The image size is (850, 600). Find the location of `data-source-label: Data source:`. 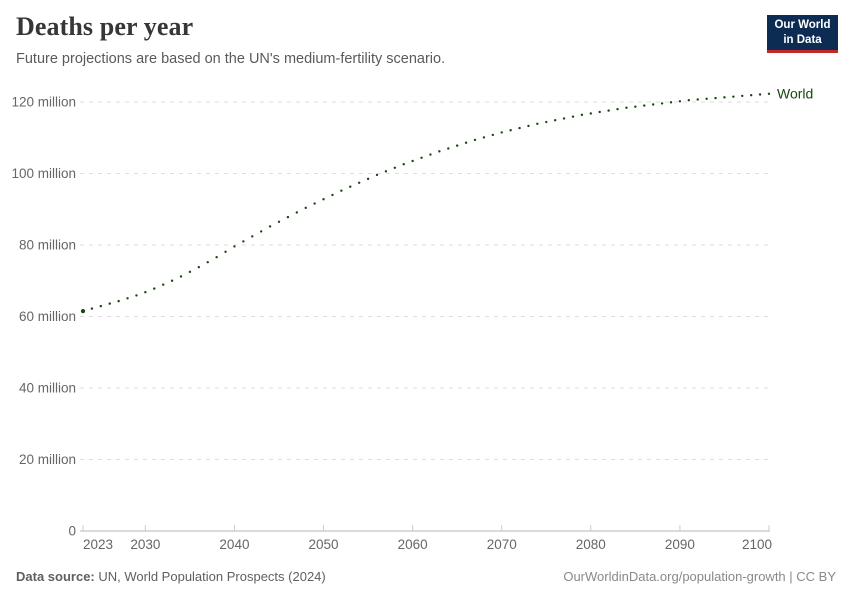

data-source-label: Data source: is located at coordinates (55, 576).